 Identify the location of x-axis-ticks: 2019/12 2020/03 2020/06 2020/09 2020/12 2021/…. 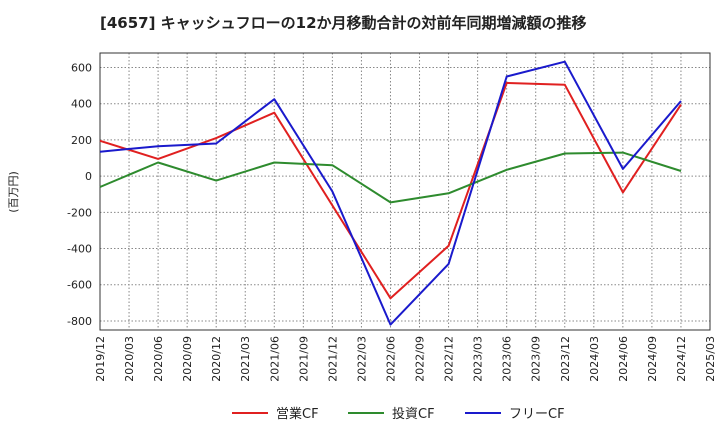
(405, 359).